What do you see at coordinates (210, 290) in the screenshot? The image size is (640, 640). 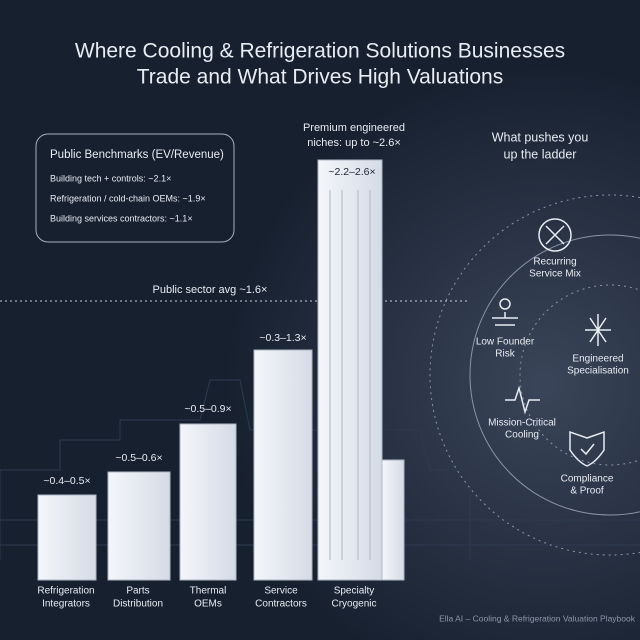 I see `sector-avg-label: Public sector avg ~1.6×` at bounding box center [210, 290].